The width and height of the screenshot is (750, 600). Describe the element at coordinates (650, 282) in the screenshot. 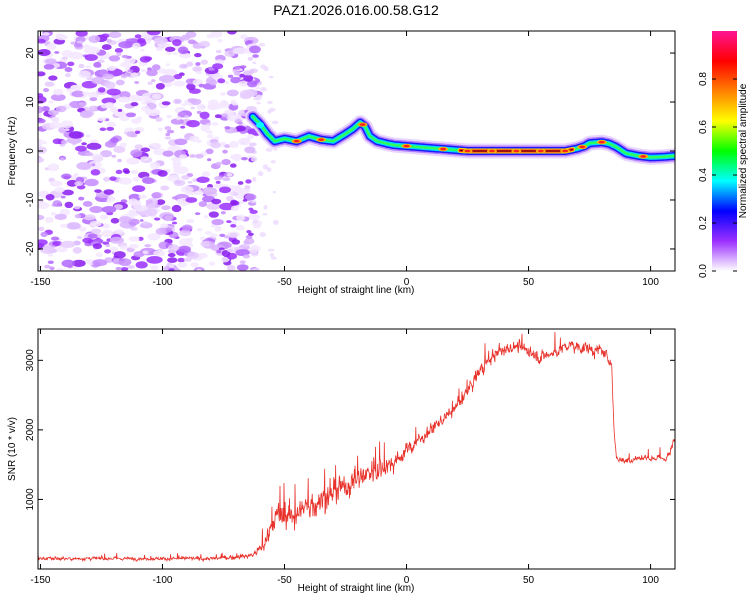

I see `spectrogram-x-tick-label: 100` at that location.